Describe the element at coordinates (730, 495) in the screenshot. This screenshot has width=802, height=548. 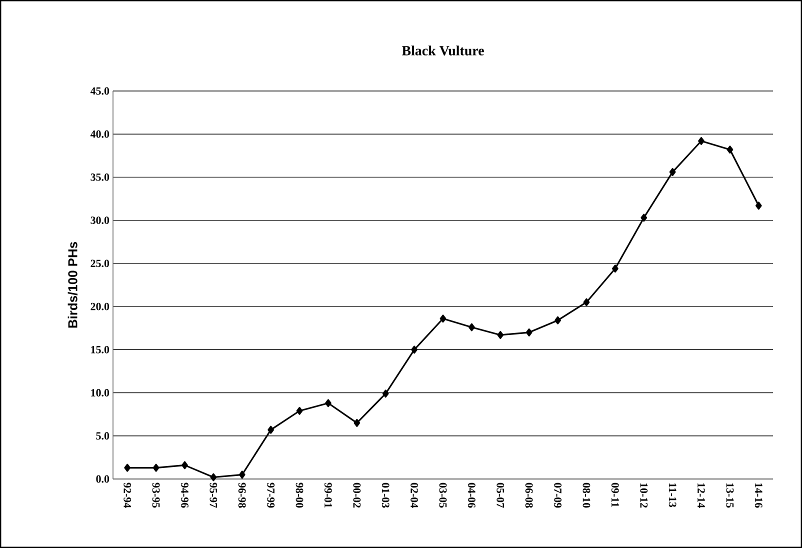
I see `x-tick-label: 13-15` at that location.